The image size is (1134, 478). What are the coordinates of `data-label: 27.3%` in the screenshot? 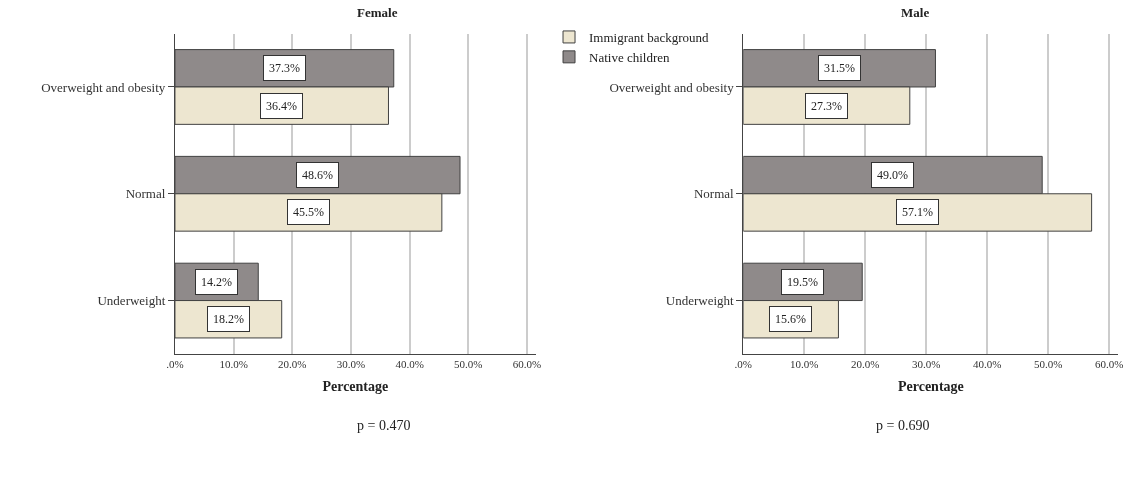 It's located at (826, 106).